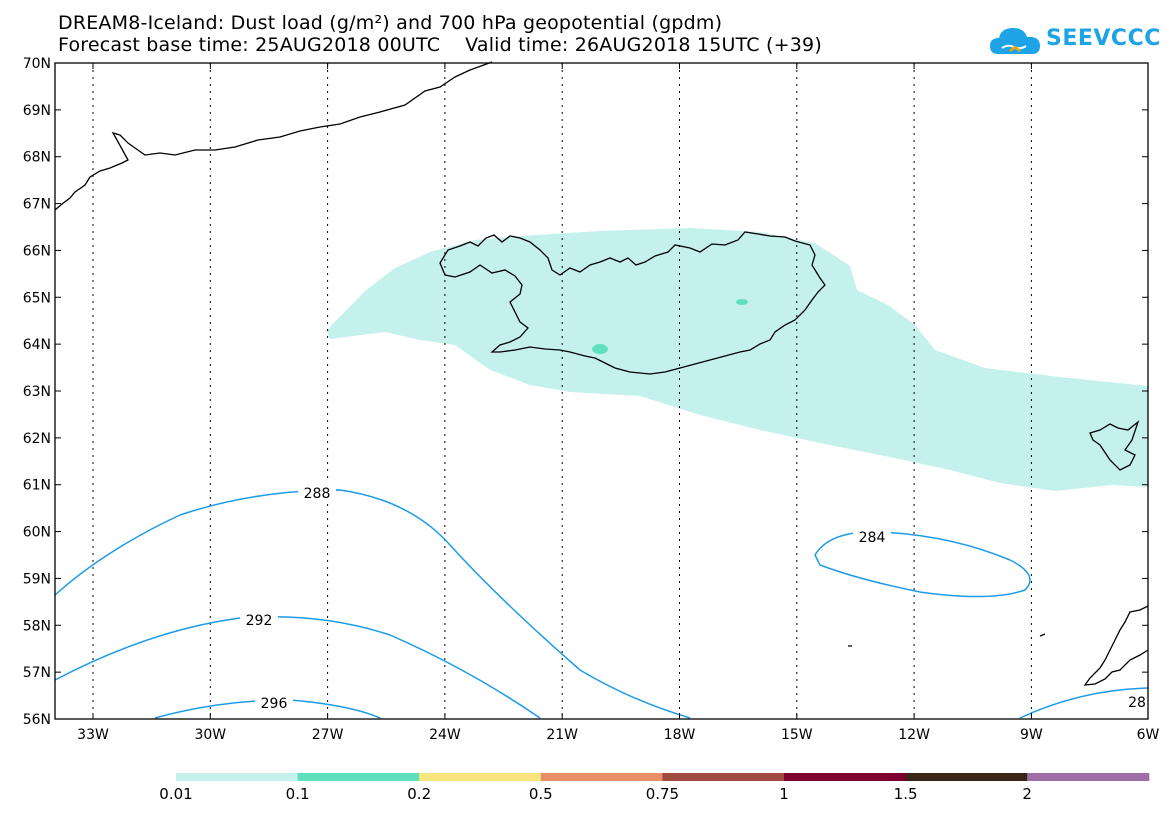 Image resolution: width=1175 pixels, height=815 pixels. What do you see at coordinates (662, 794) in the screenshot?
I see `colorbar-label: 0.75` at bounding box center [662, 794].